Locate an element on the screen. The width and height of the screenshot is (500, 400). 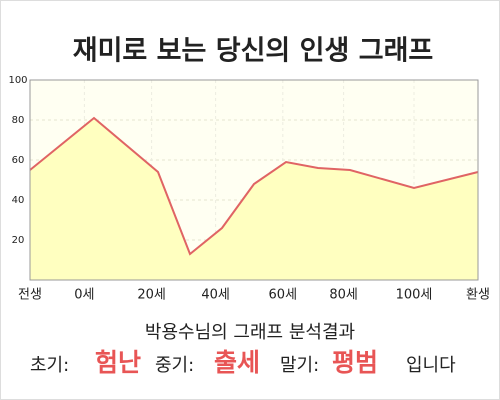
y-tick-label: 40 is located at coordinates (18, 200).